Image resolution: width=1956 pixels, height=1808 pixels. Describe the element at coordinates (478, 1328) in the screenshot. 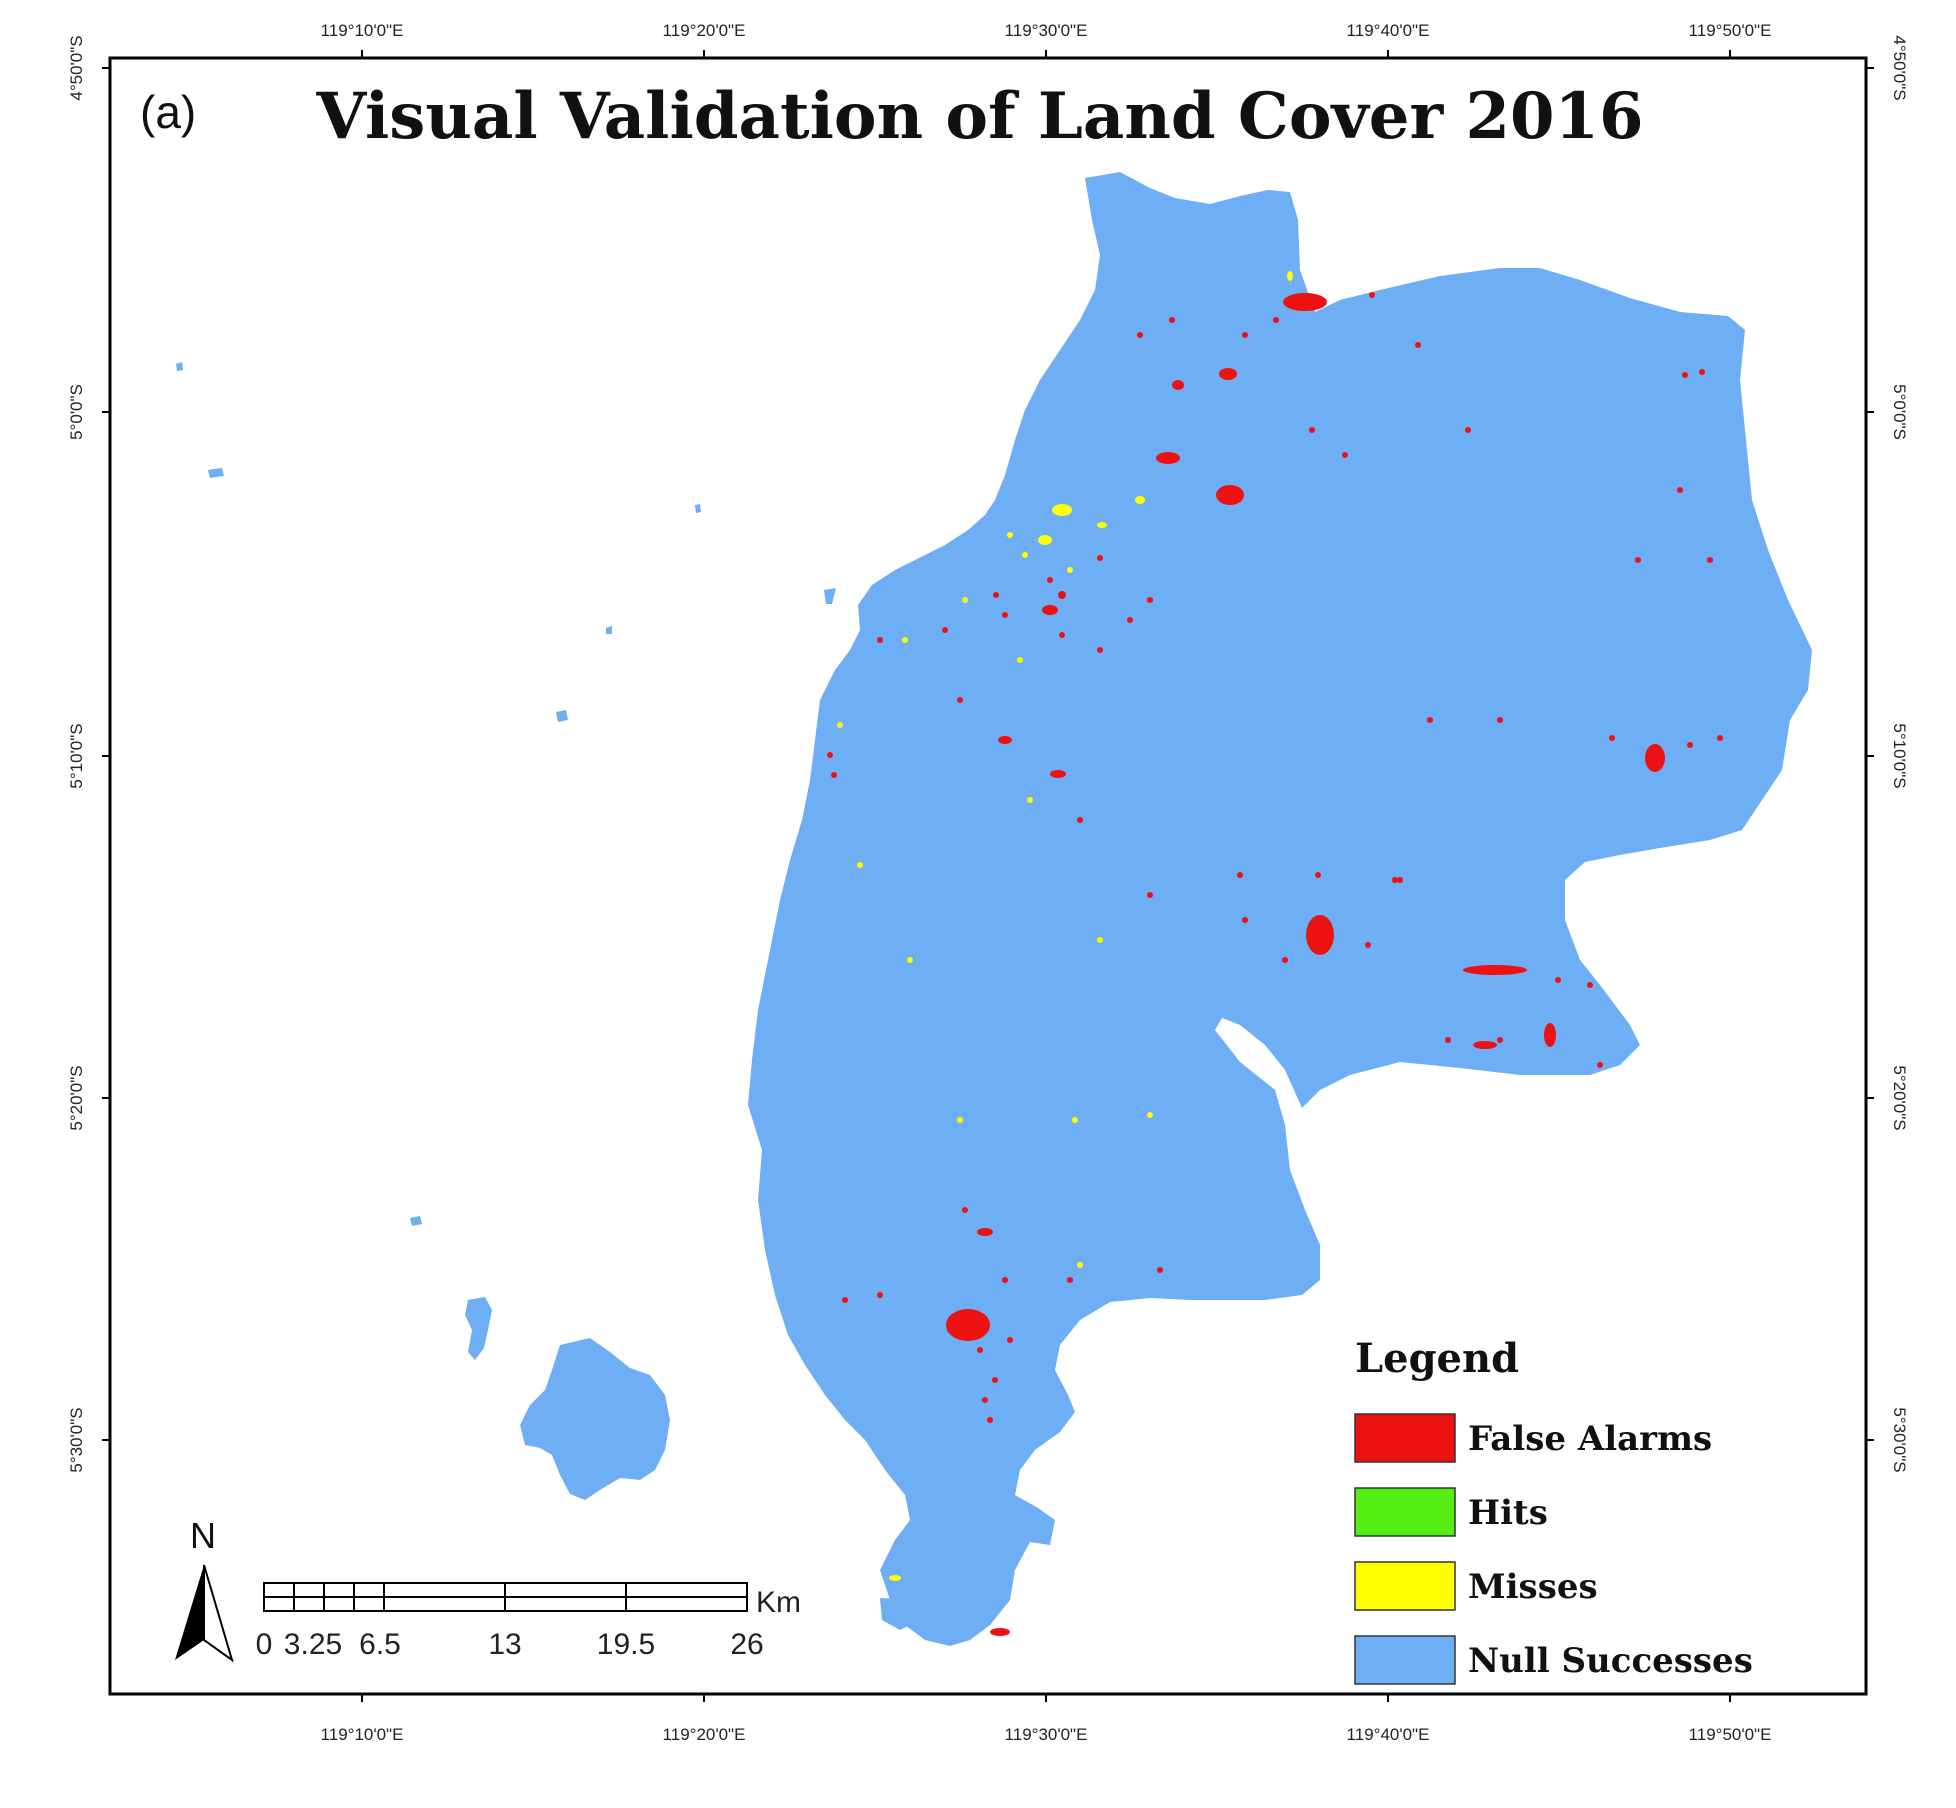

I see `island-medium` at that location.